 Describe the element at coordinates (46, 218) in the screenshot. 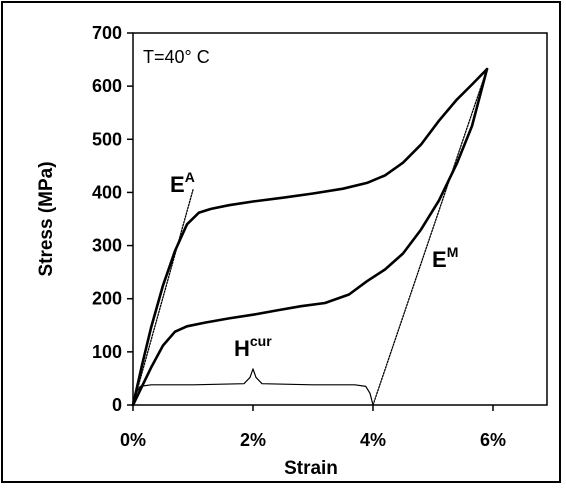

I see `y-axis-title: Stress (MPa)` at that location.